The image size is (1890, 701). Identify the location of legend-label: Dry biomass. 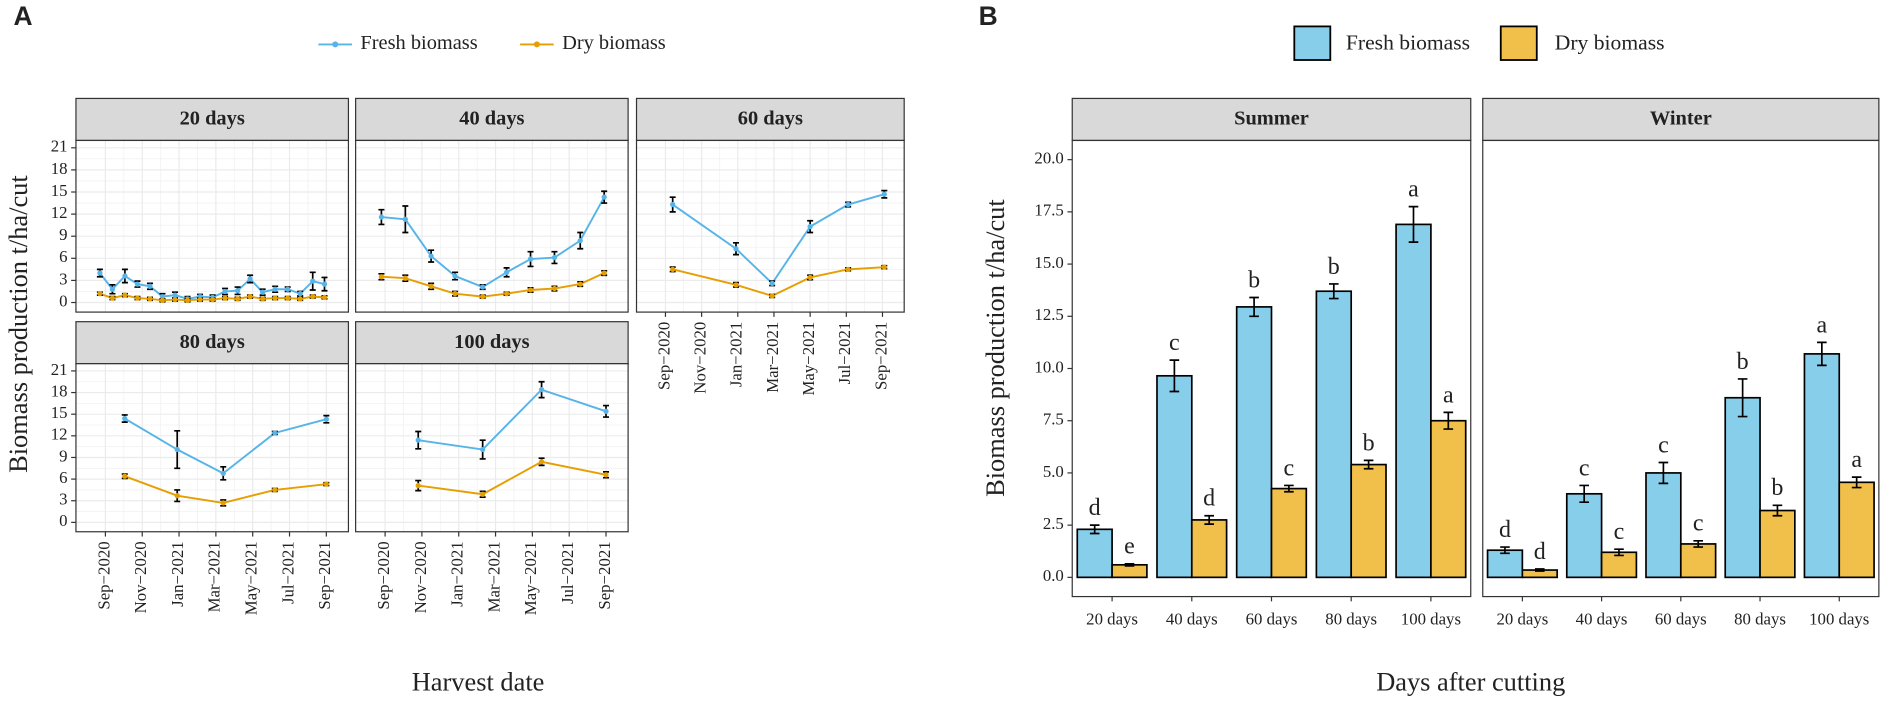
(1610, 42).